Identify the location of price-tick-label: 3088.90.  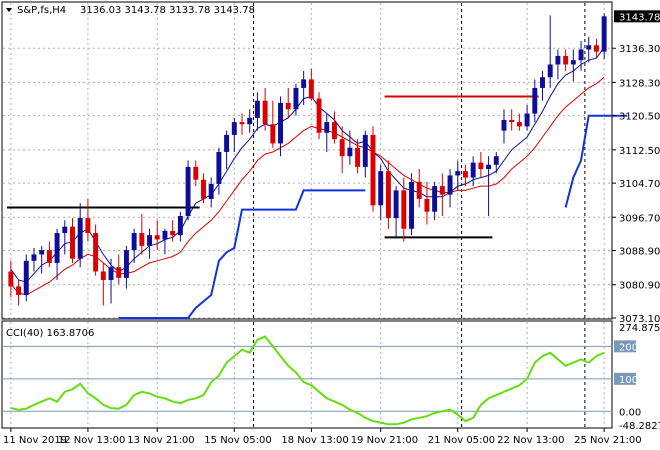
(639, 252).